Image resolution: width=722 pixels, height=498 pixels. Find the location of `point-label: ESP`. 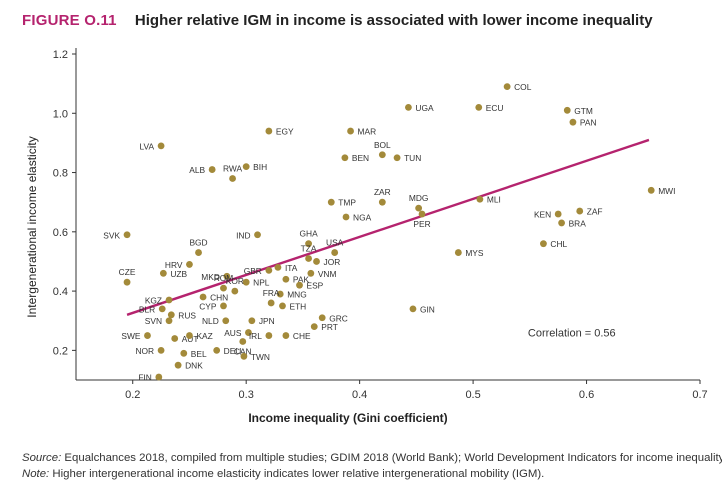

point-label: ESP is located at coordinates (315, 286).